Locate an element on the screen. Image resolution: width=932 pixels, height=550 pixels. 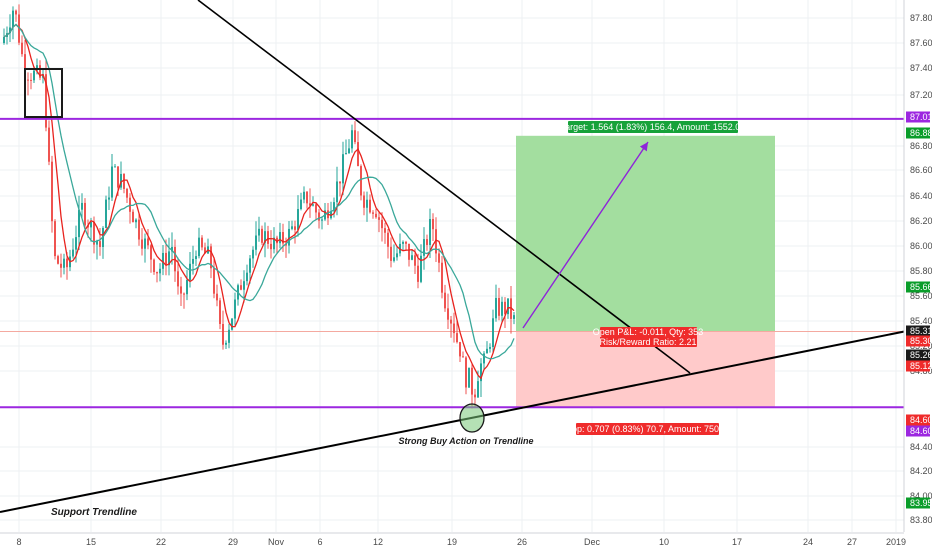
y-tick-label: 87.800 is located at coordinates (921, 18).